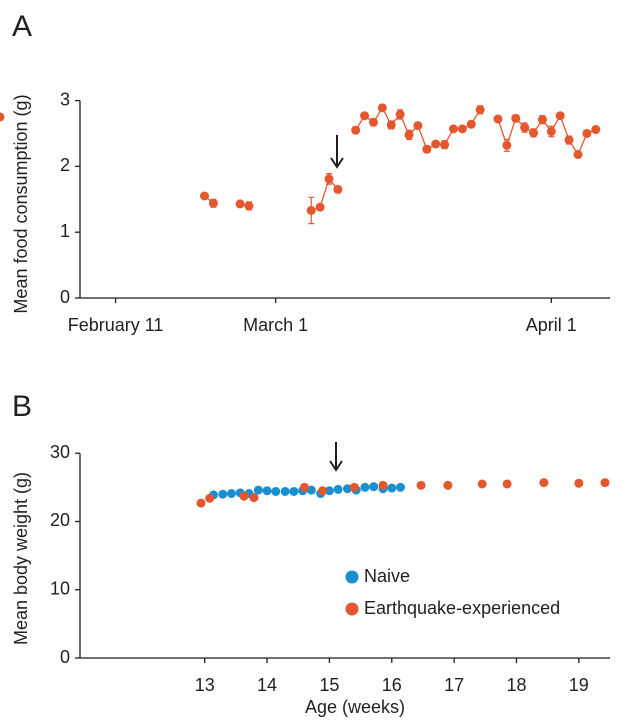  I want to click on y-tick-label: 1, so click(65, 231).